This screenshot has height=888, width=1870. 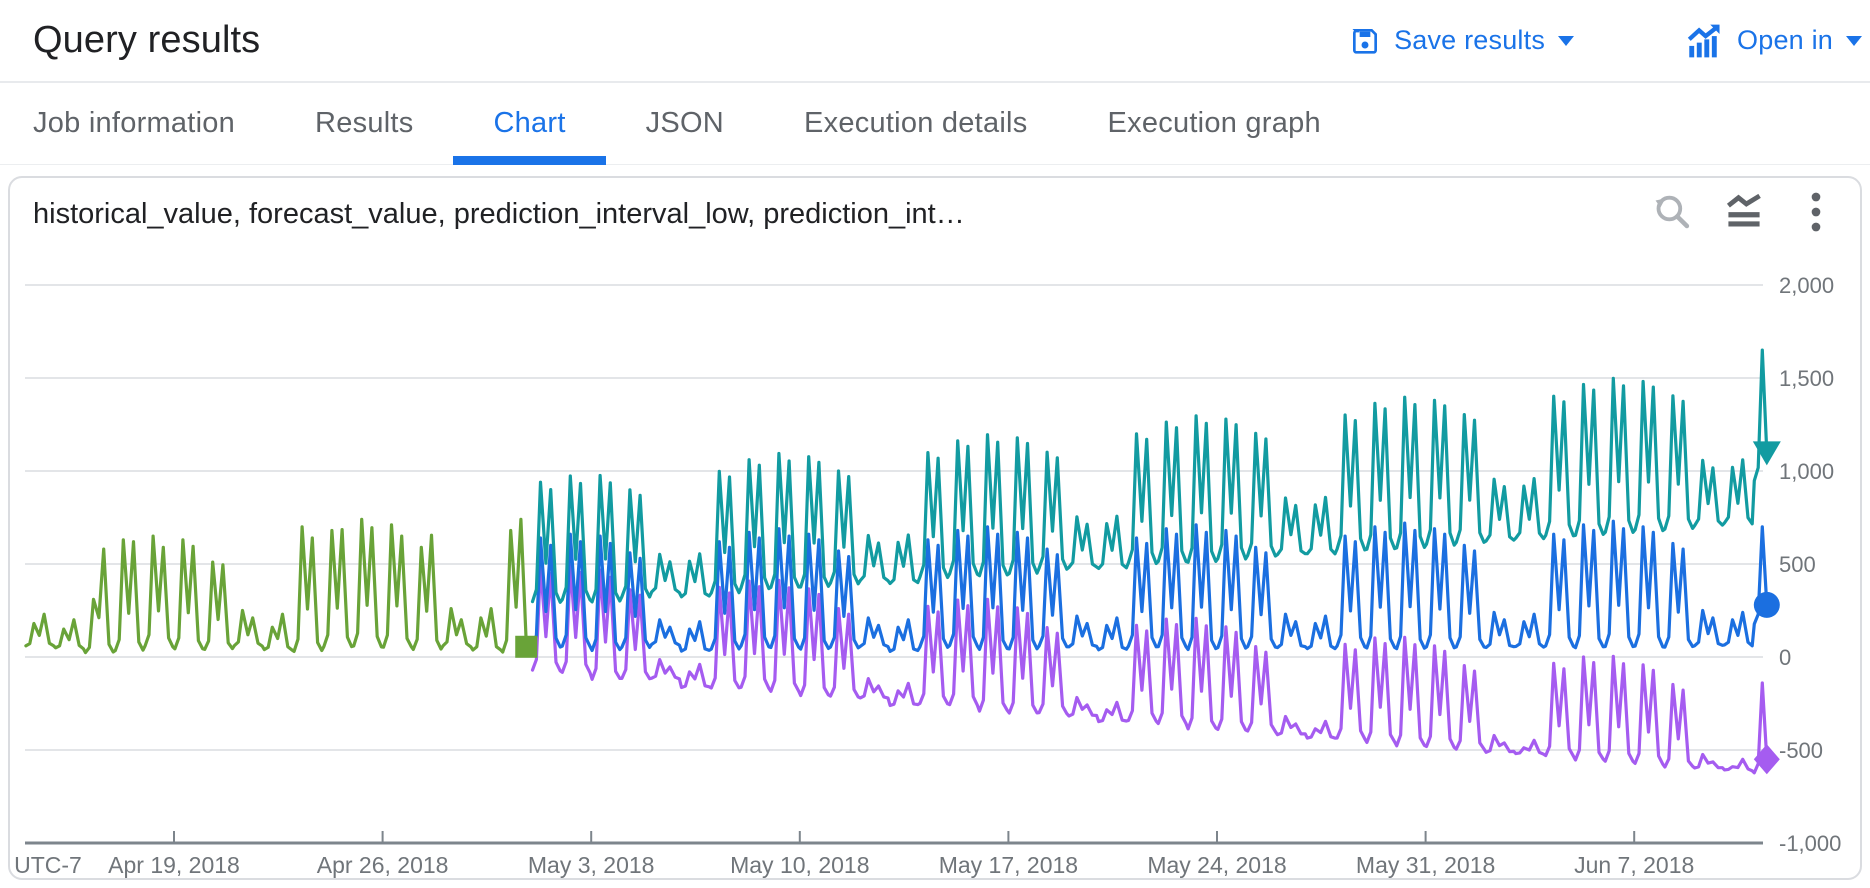 What do you see at coordinates (147, 40) in the screenshot?
I see `page-title: Query results` at bounding box center [147, 40].